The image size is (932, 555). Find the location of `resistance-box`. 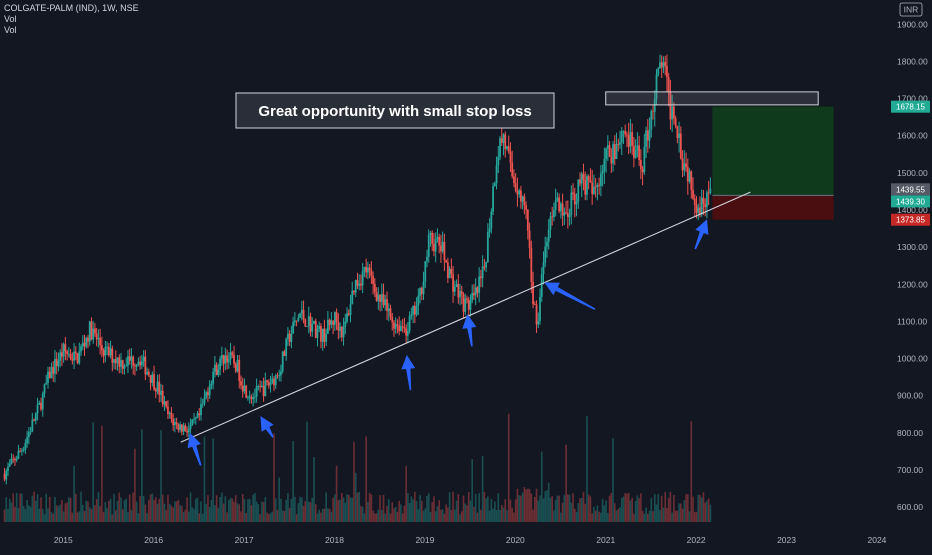

resistance-box is located at coordinates (712, 98).